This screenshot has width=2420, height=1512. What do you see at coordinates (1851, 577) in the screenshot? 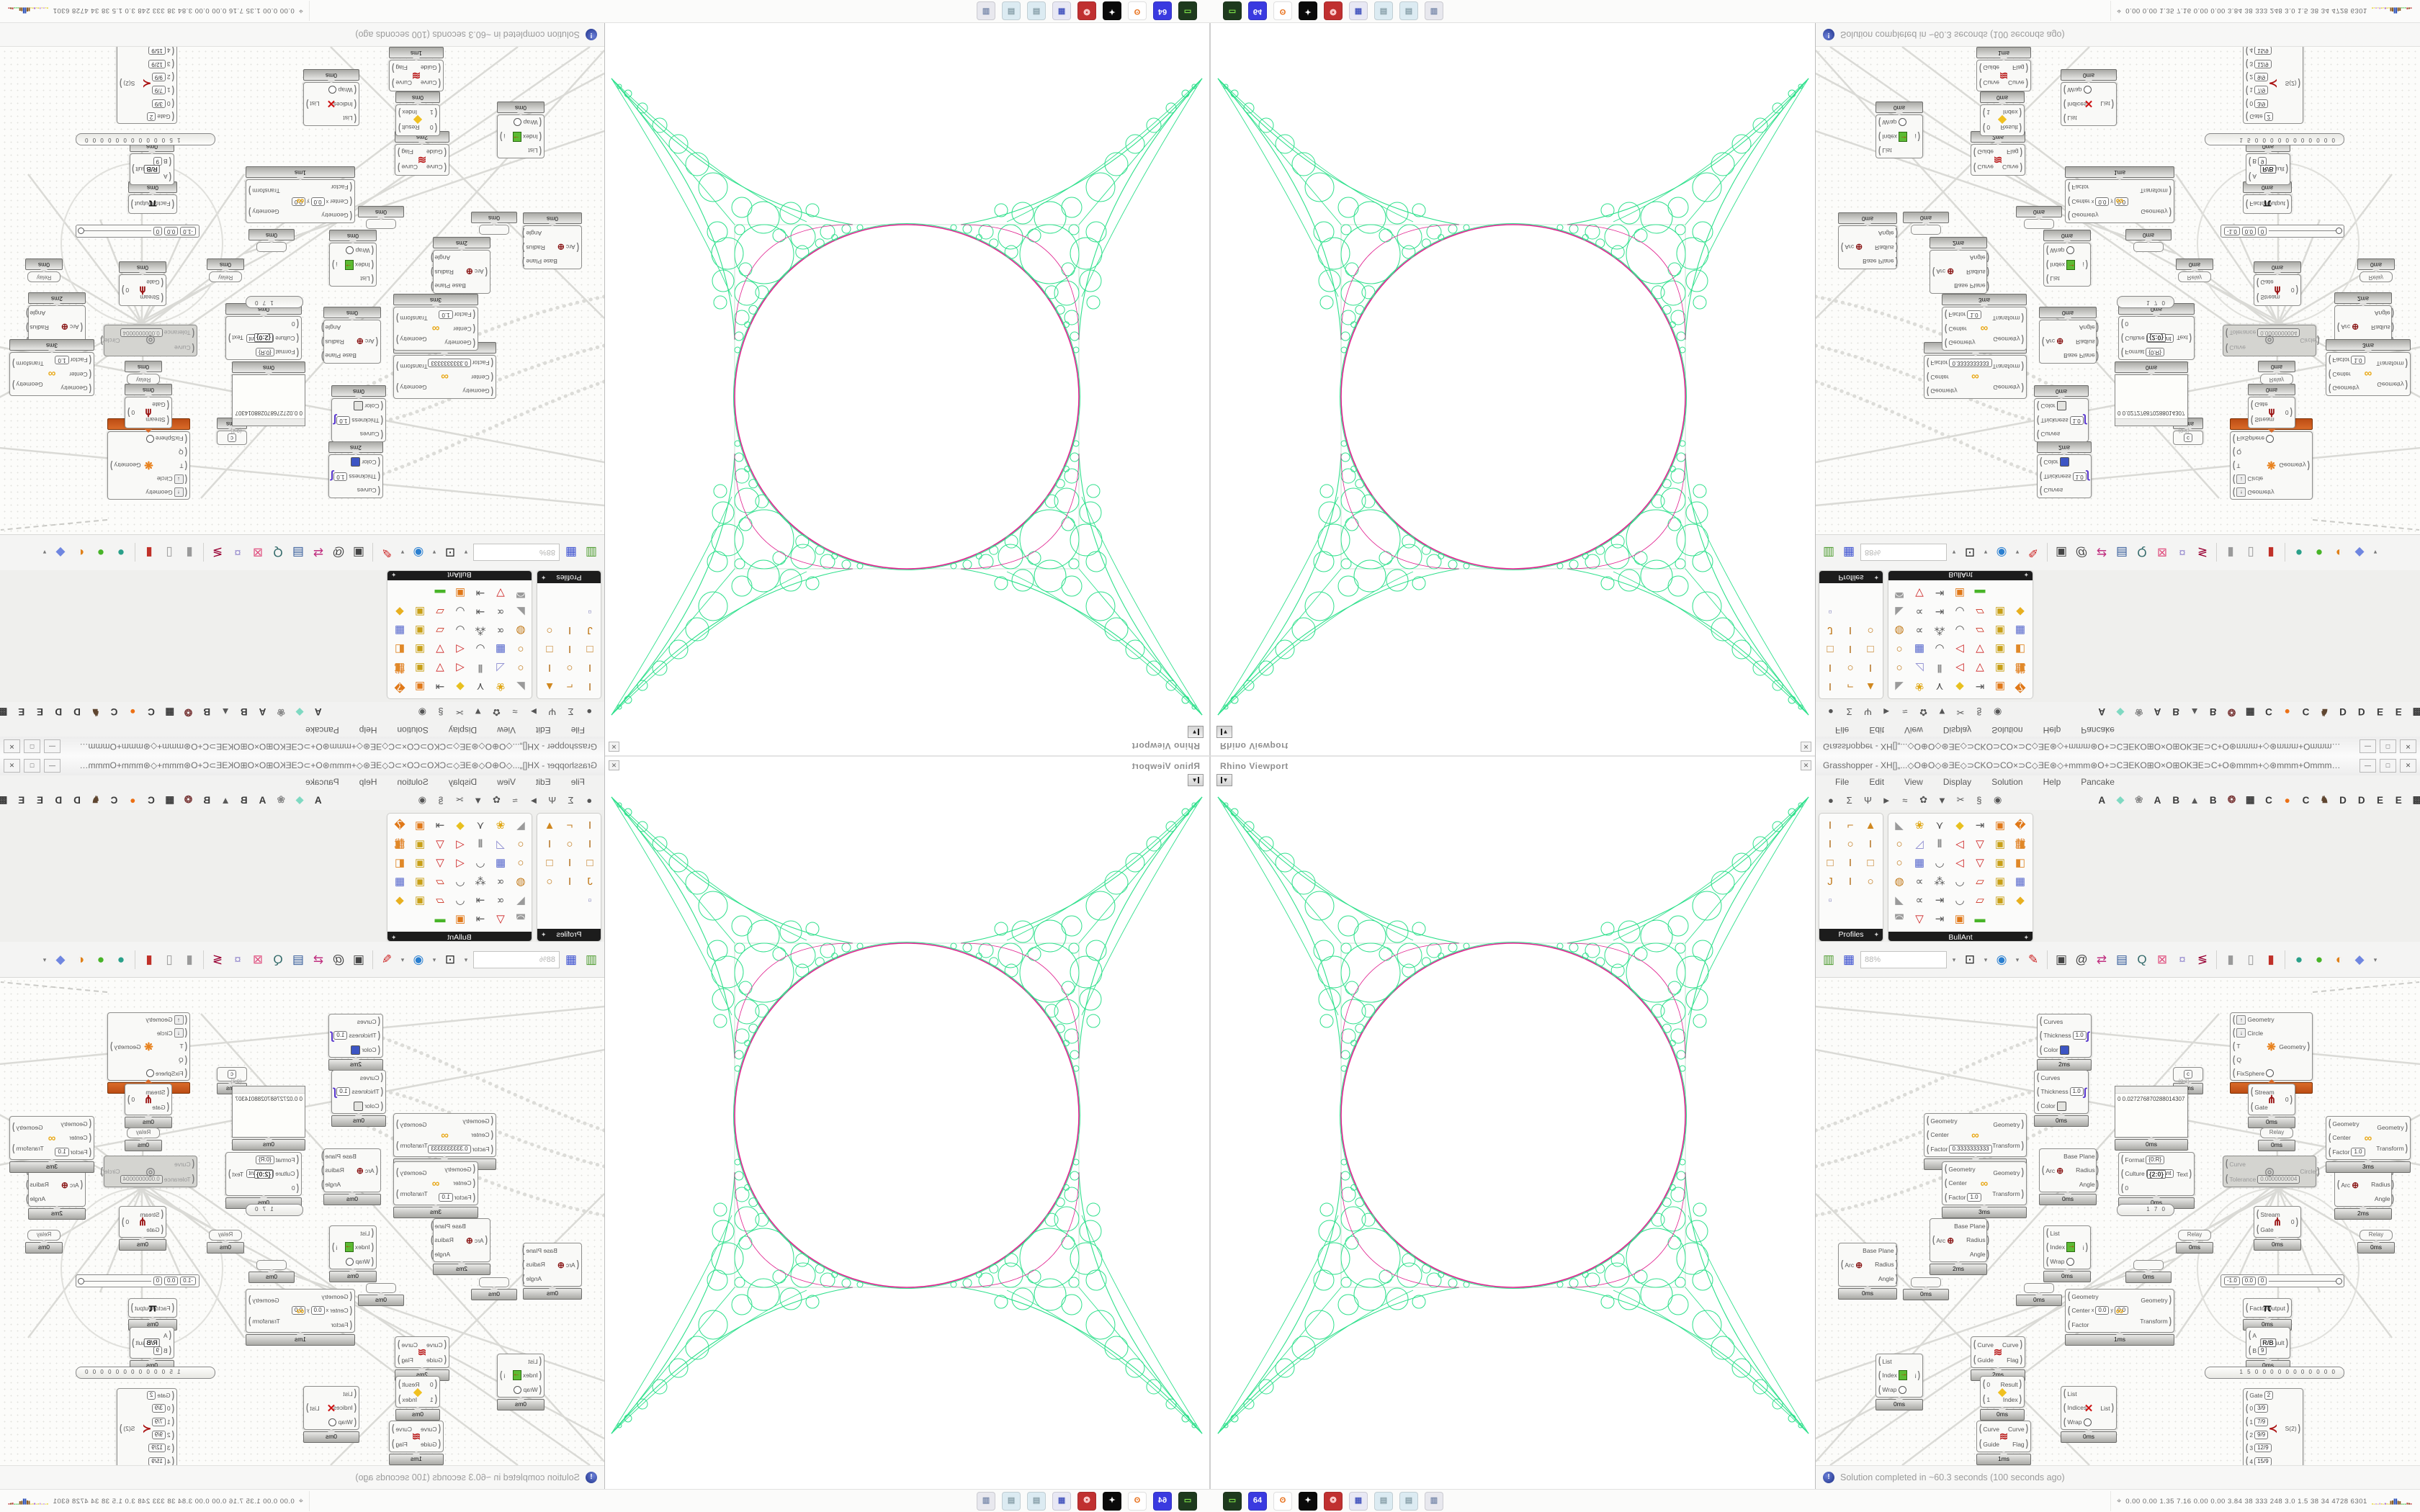
I see `panel-label: Profiles ✦` at bounding box center [1851, 577].